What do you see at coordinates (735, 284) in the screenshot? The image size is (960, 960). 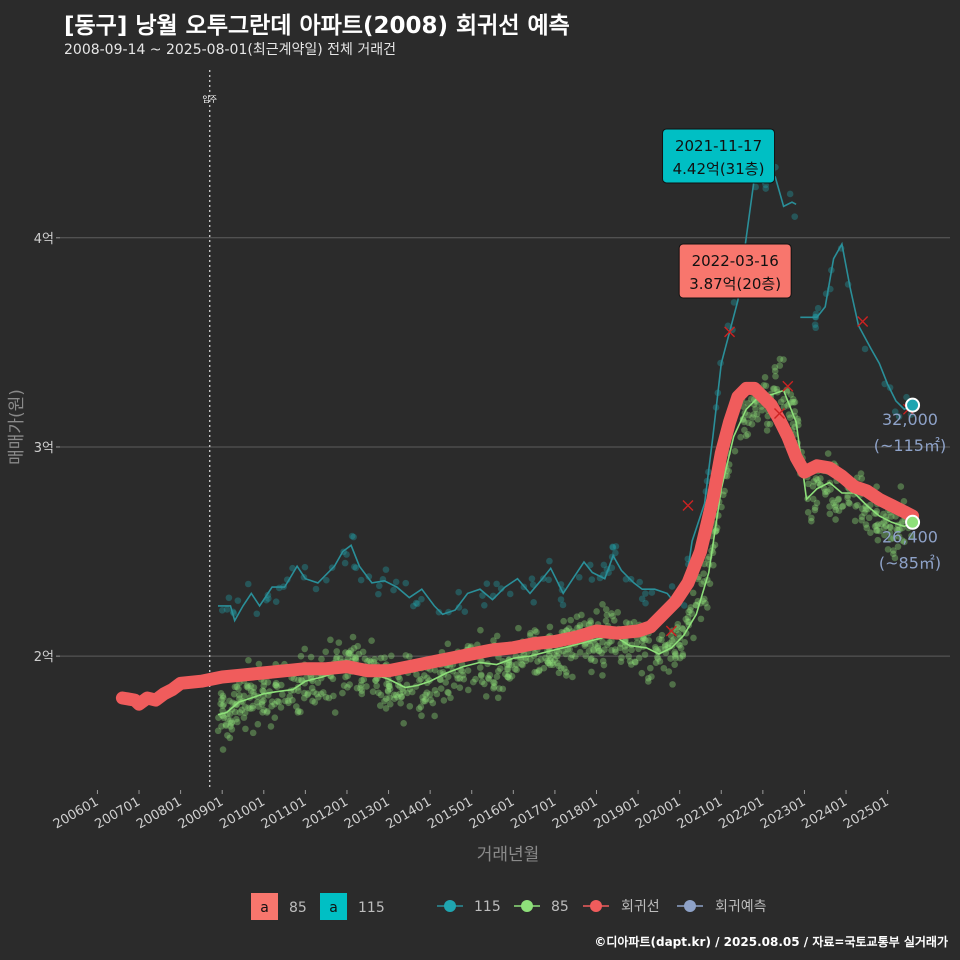 I see `annotation-price-85: 3.87억(20층)` at bounding box center [735, 284].